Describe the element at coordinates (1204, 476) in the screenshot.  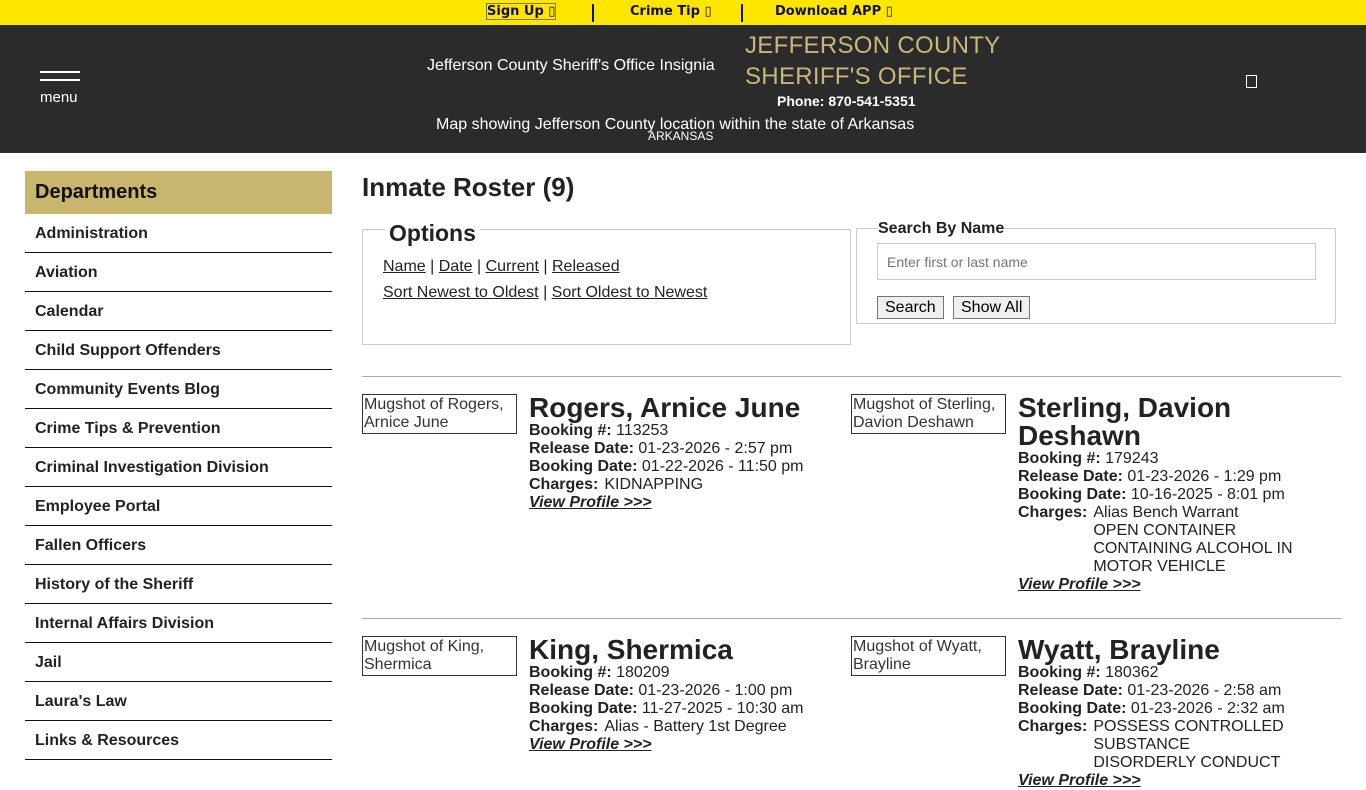
I see `release-date: 01-23-2026 - 1:29 pm` at that location.